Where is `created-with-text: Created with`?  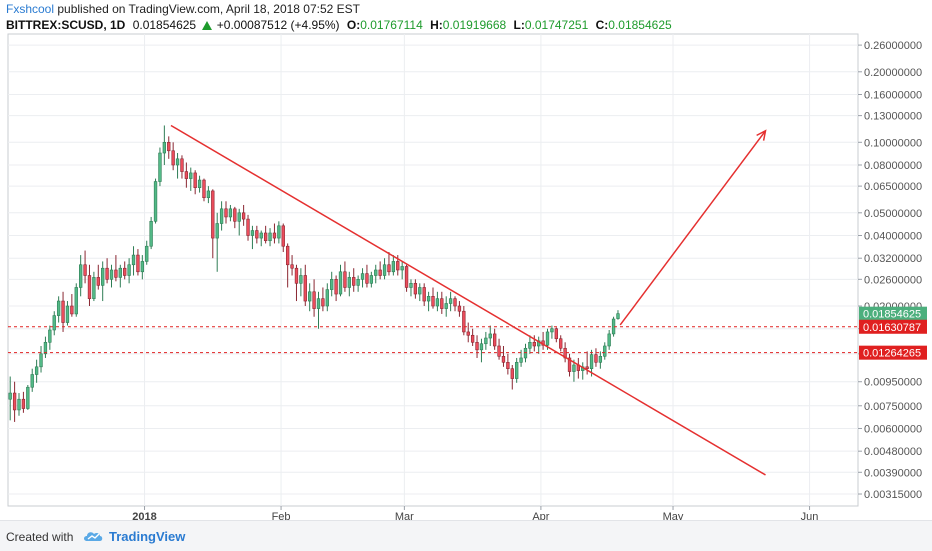
created-with-text: Created with is located at coordinates (40, 537).